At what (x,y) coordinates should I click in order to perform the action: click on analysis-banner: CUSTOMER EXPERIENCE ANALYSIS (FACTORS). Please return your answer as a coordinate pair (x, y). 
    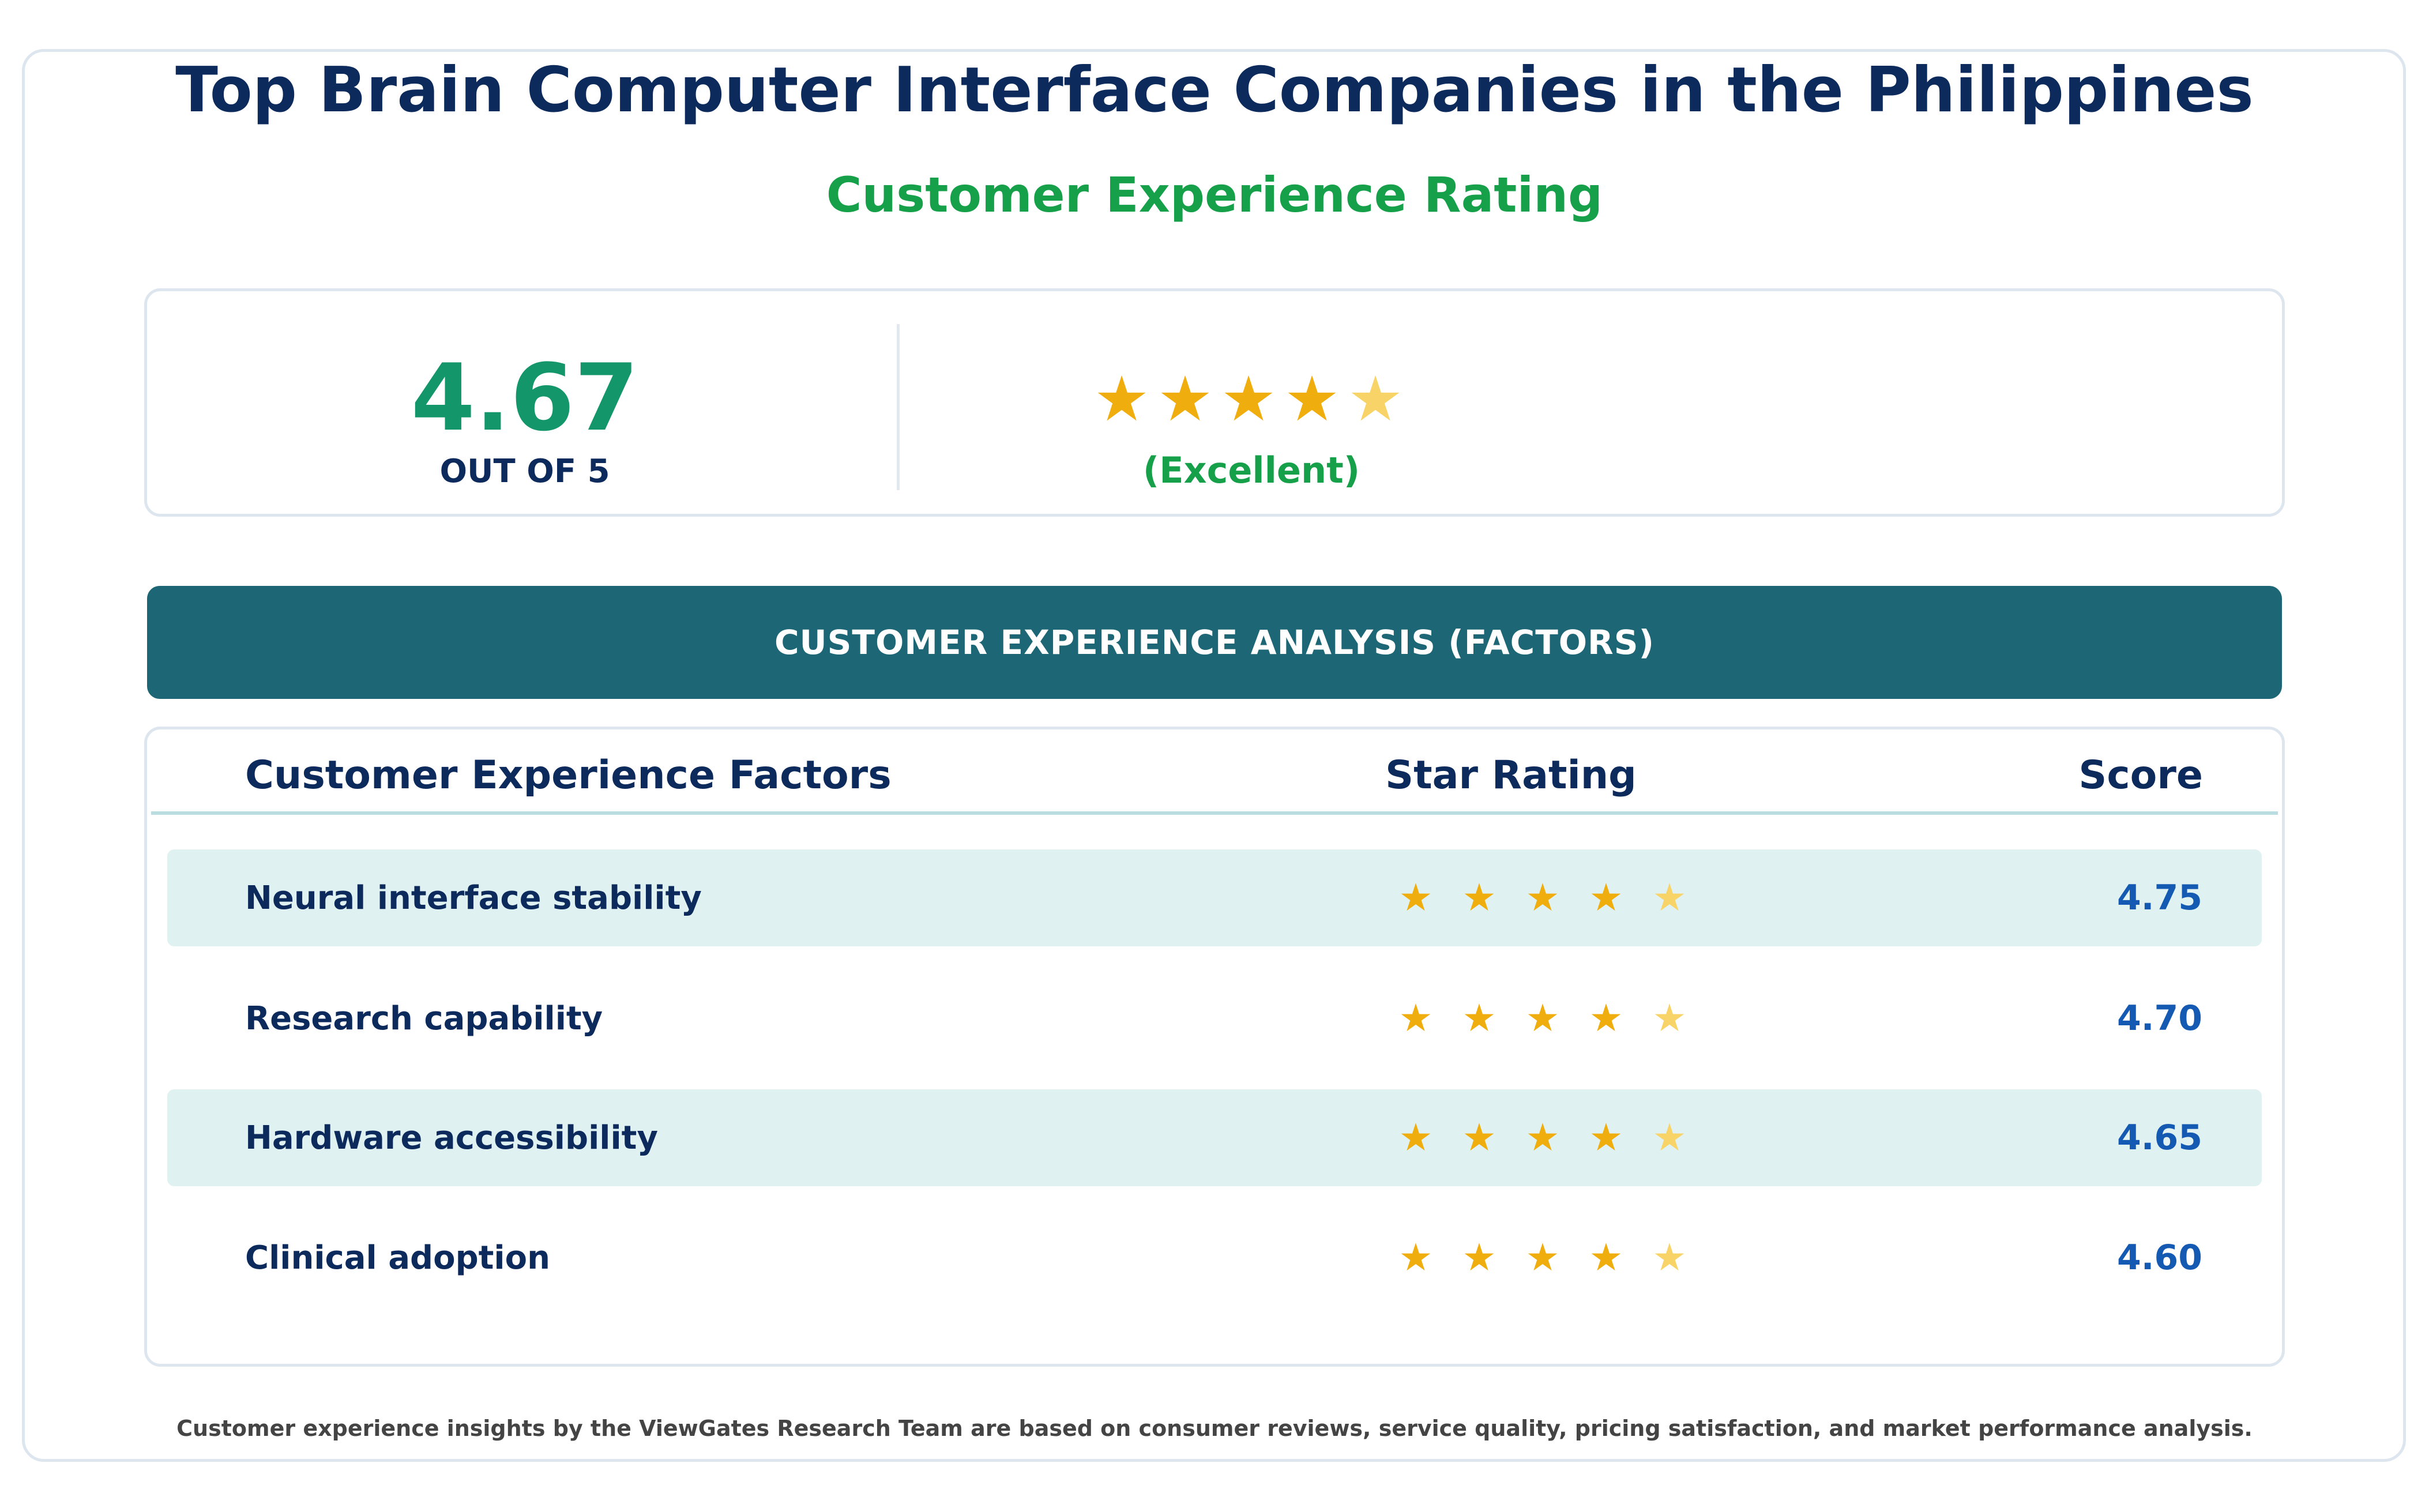
    Looking at the image, I should click on (1214, 642).